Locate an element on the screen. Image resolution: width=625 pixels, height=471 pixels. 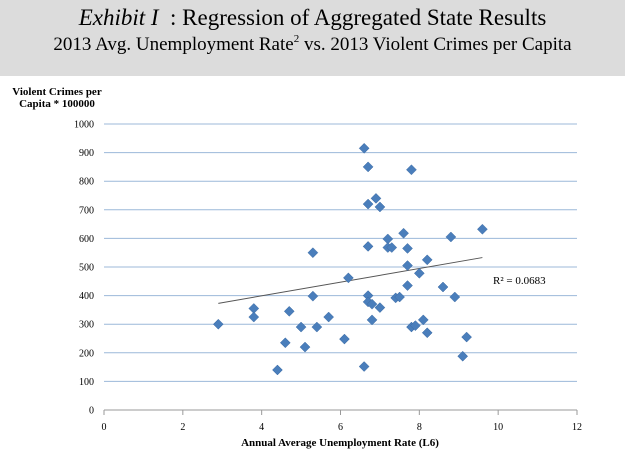
x-tick-label-4: 4 is located at coordinates (261, 427).